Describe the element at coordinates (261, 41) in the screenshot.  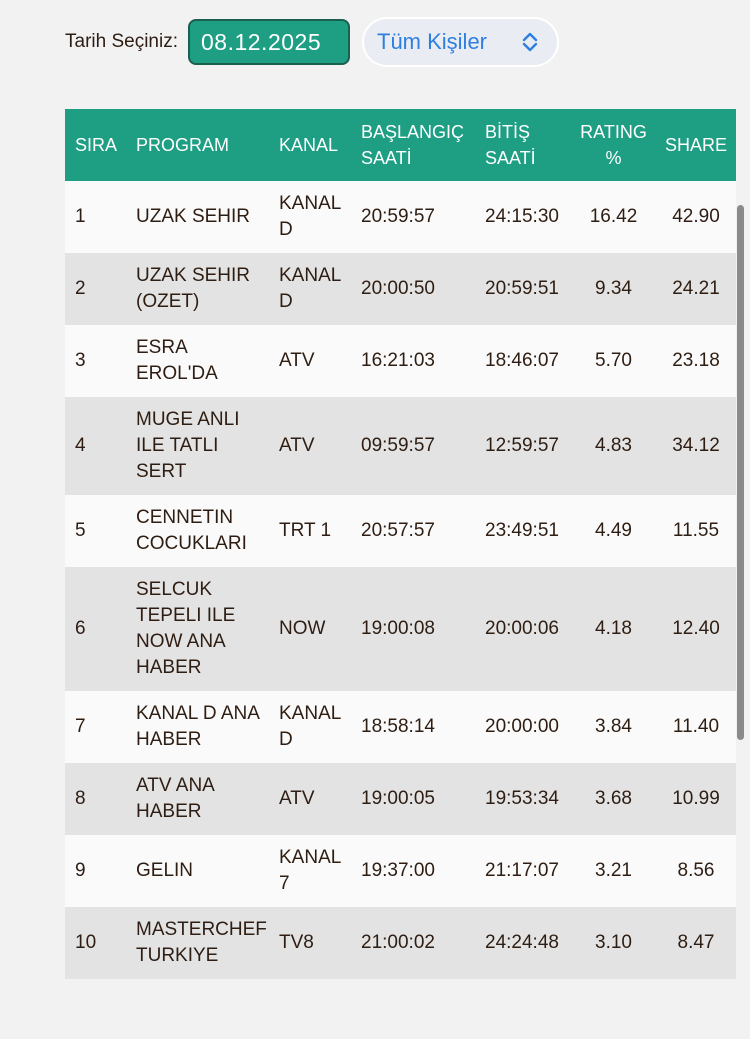
I see `date-value: 08.12.2025` at that location.